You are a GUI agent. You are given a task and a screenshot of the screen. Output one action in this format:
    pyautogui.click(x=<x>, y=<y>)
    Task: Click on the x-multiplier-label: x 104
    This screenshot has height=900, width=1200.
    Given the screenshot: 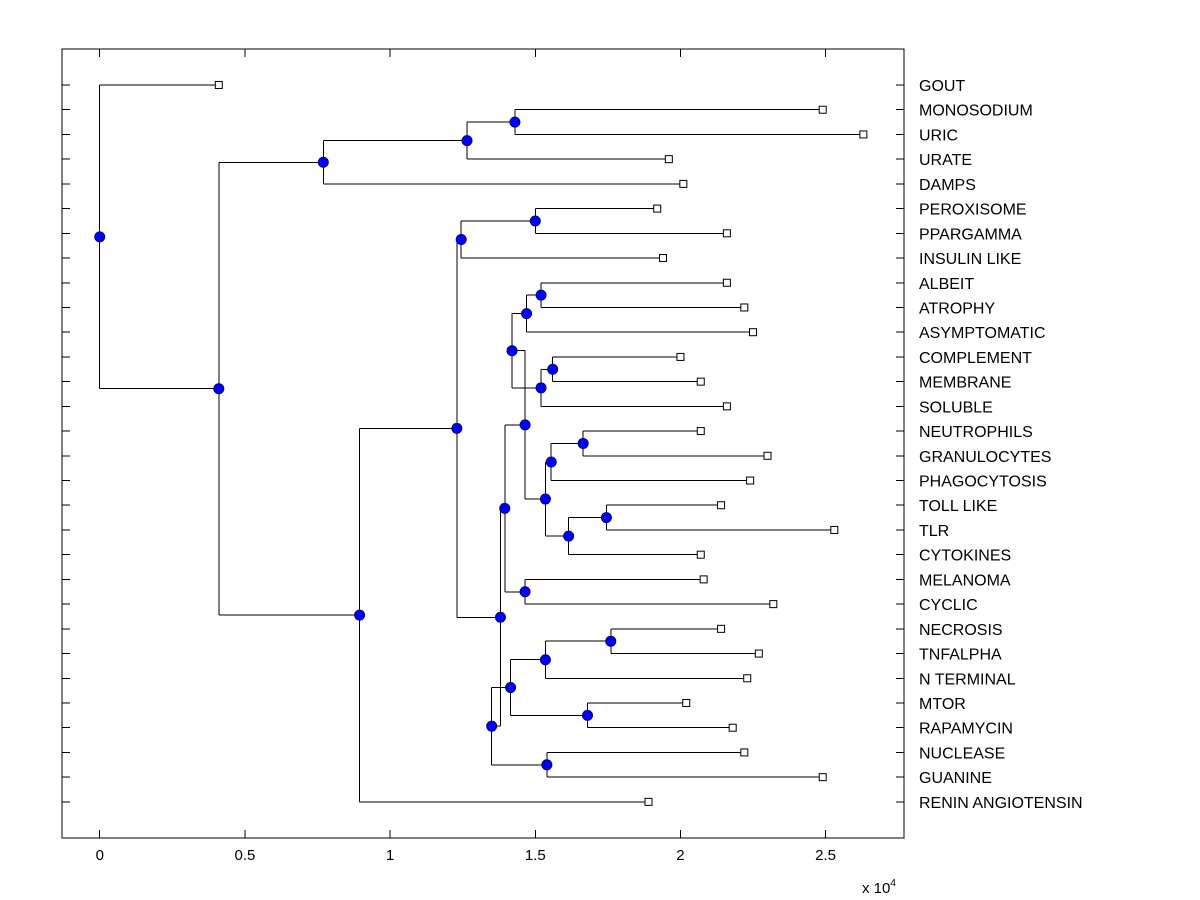 What is the action you would take?
    pyautogui.click(x=879, y=887)
    